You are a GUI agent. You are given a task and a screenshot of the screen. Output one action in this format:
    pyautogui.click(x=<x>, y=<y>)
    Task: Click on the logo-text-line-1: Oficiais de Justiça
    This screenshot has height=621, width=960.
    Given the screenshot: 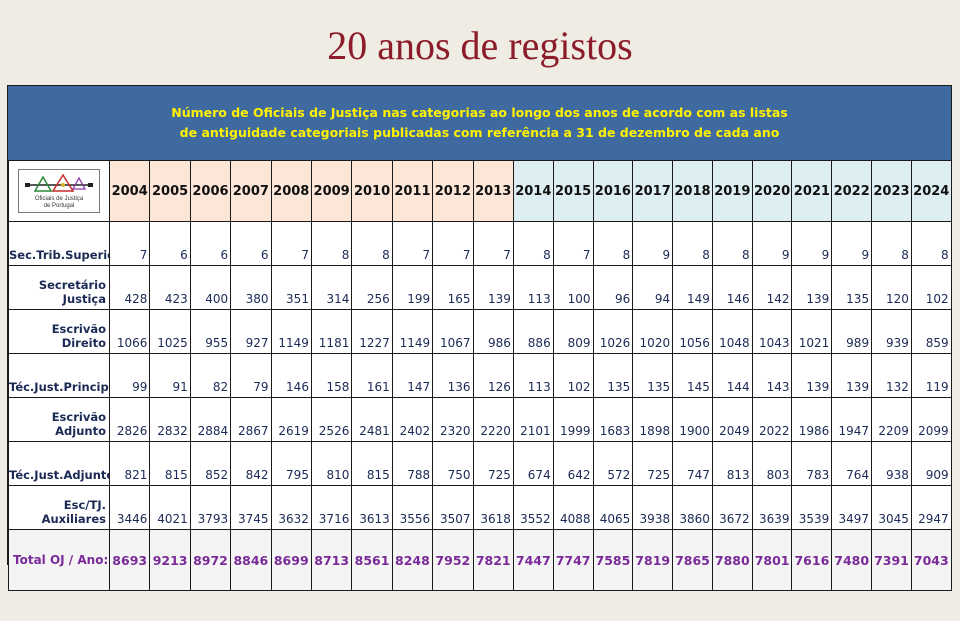 What is the action you would take?
    pyautogui.click(x=59, y=199)
    